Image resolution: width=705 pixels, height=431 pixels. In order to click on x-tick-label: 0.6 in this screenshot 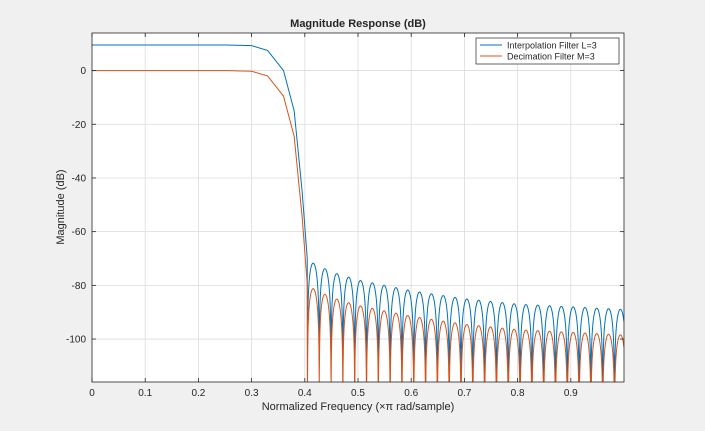, I will do `click(411, 393)`.